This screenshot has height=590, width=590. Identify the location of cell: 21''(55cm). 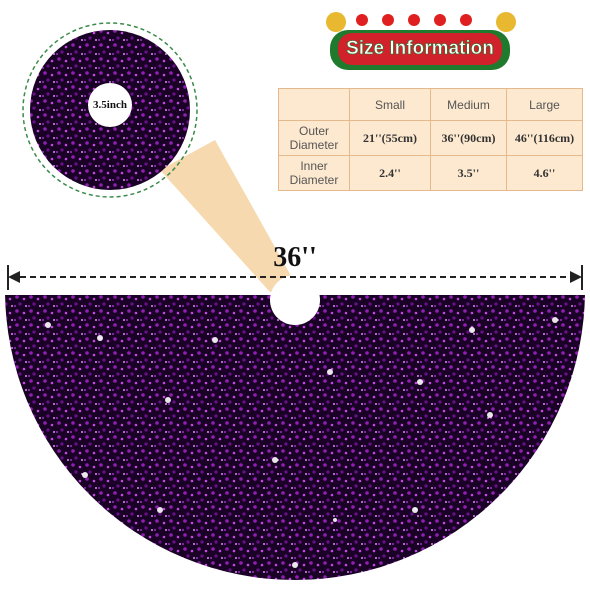
(390, 138).